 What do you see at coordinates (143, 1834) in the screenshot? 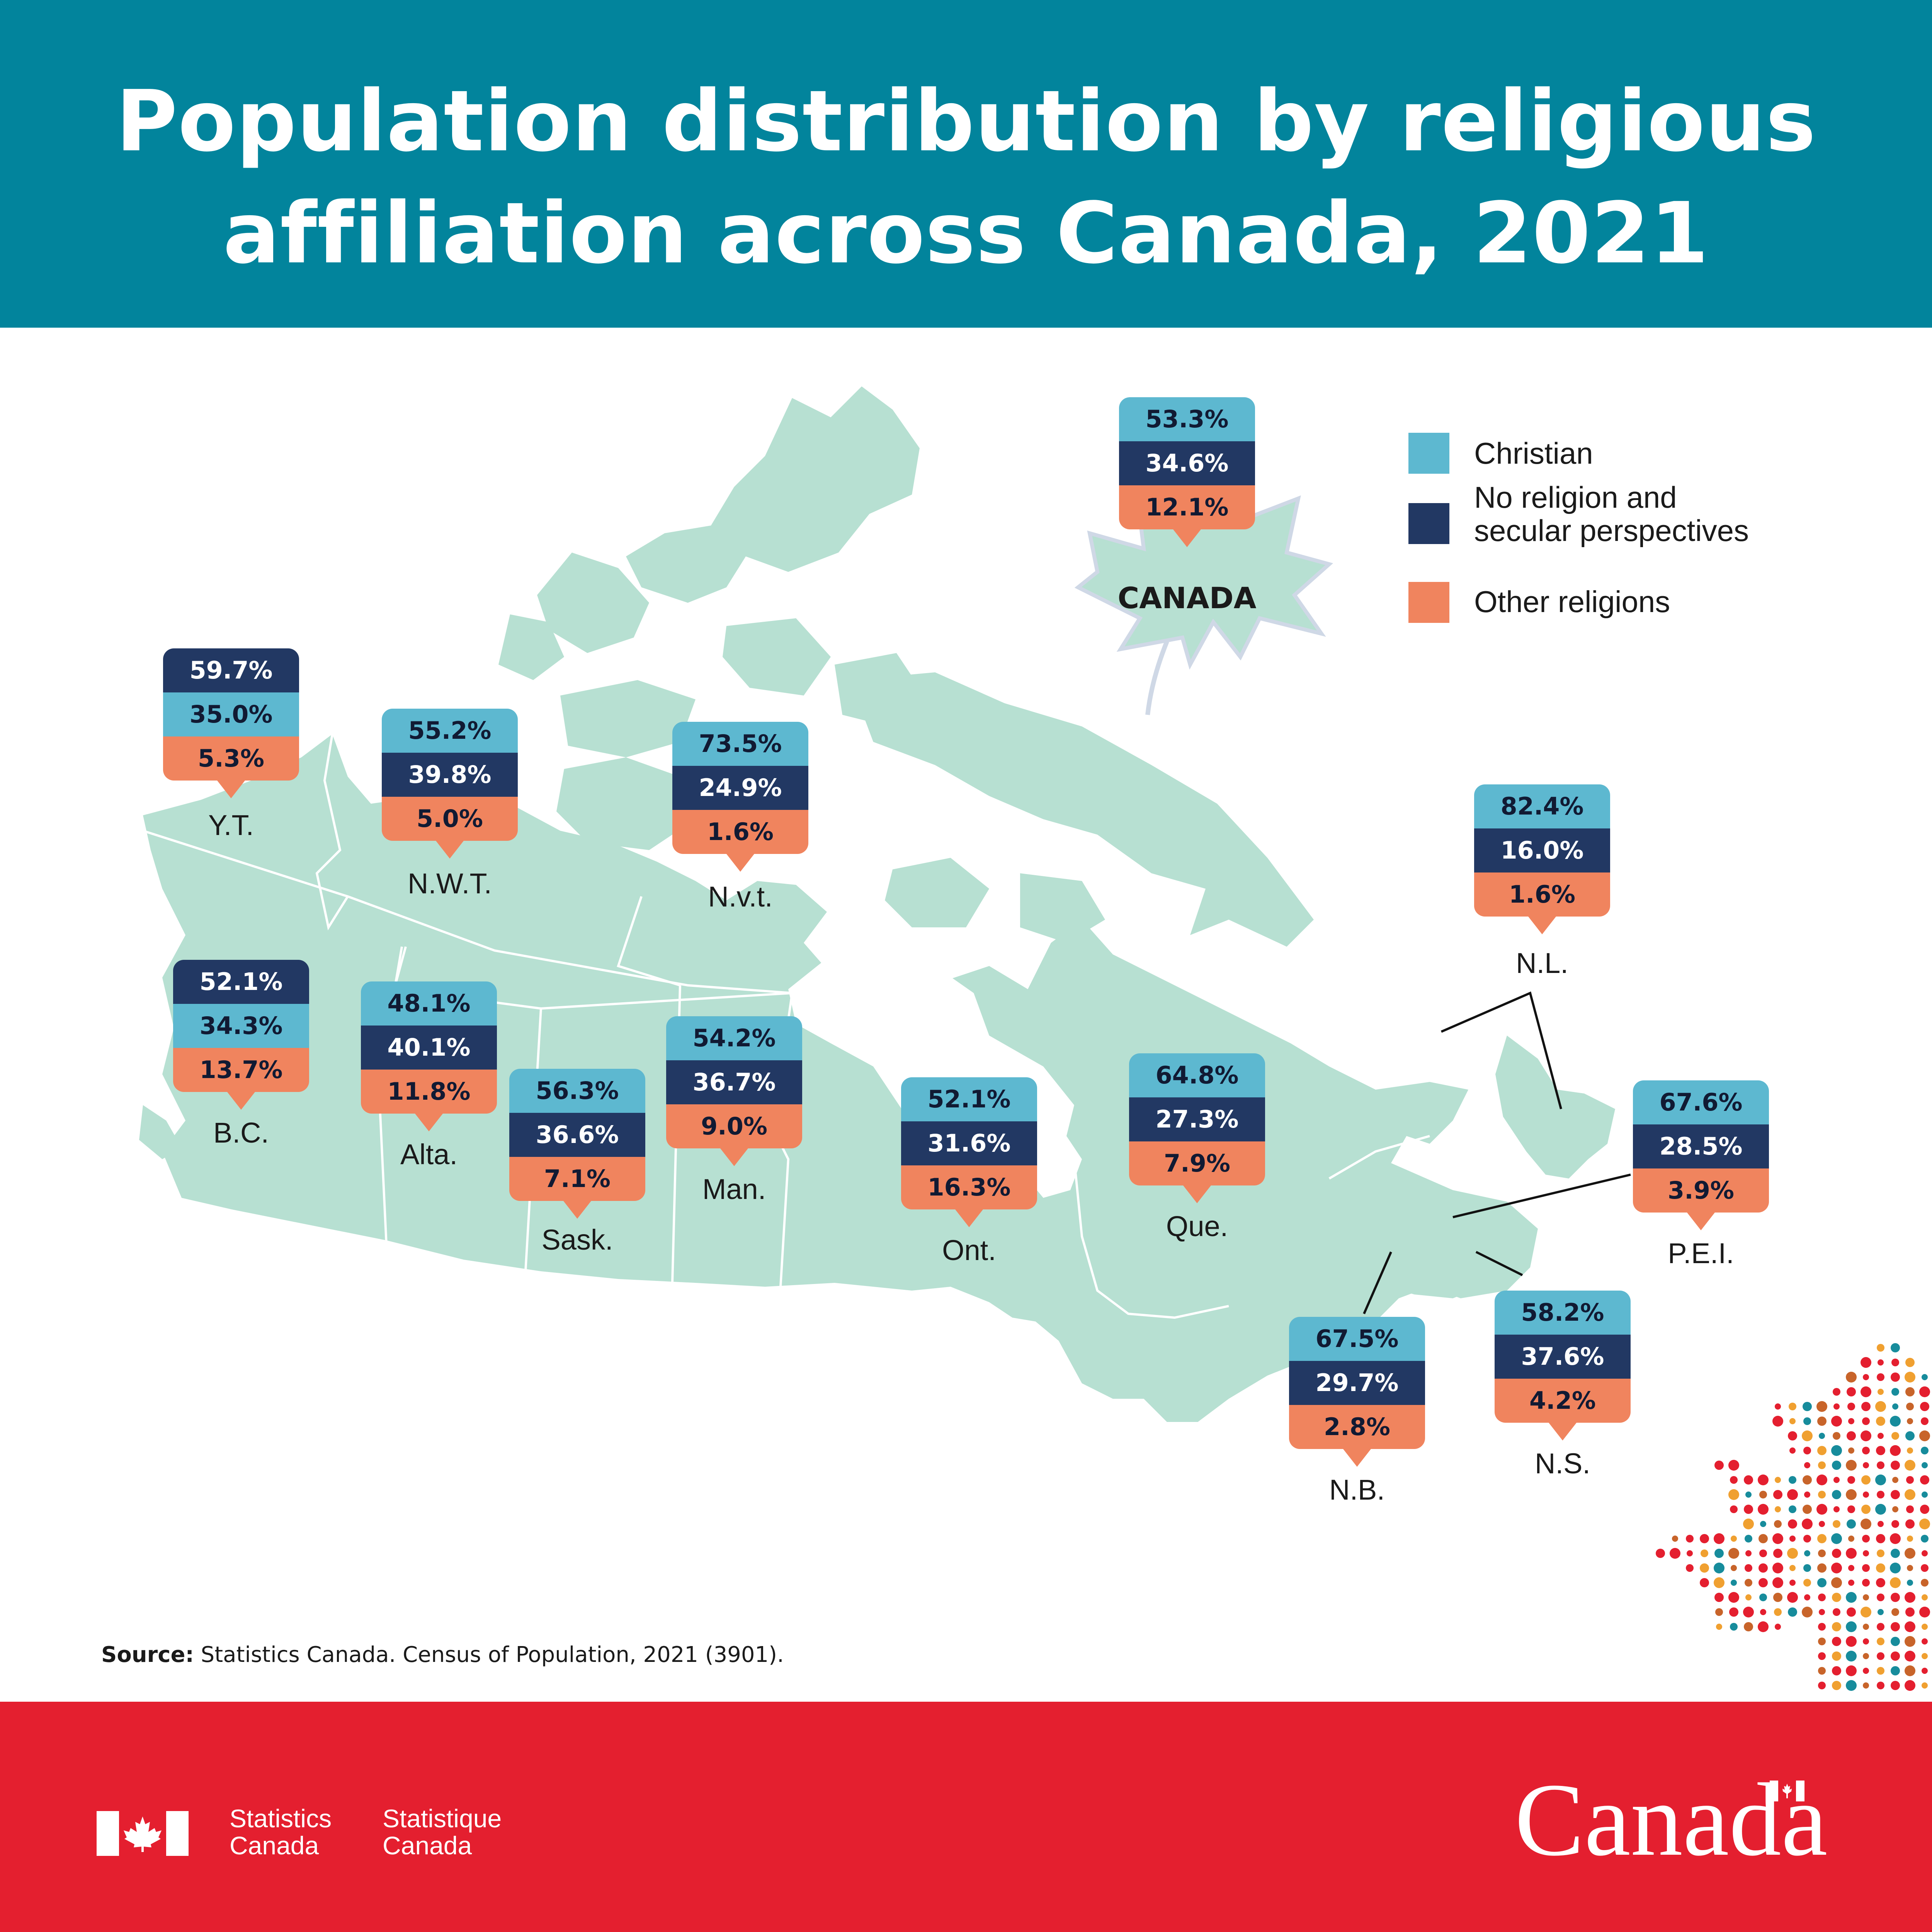
I see `canada-flag-icon` at bounding box center [143, 1834].